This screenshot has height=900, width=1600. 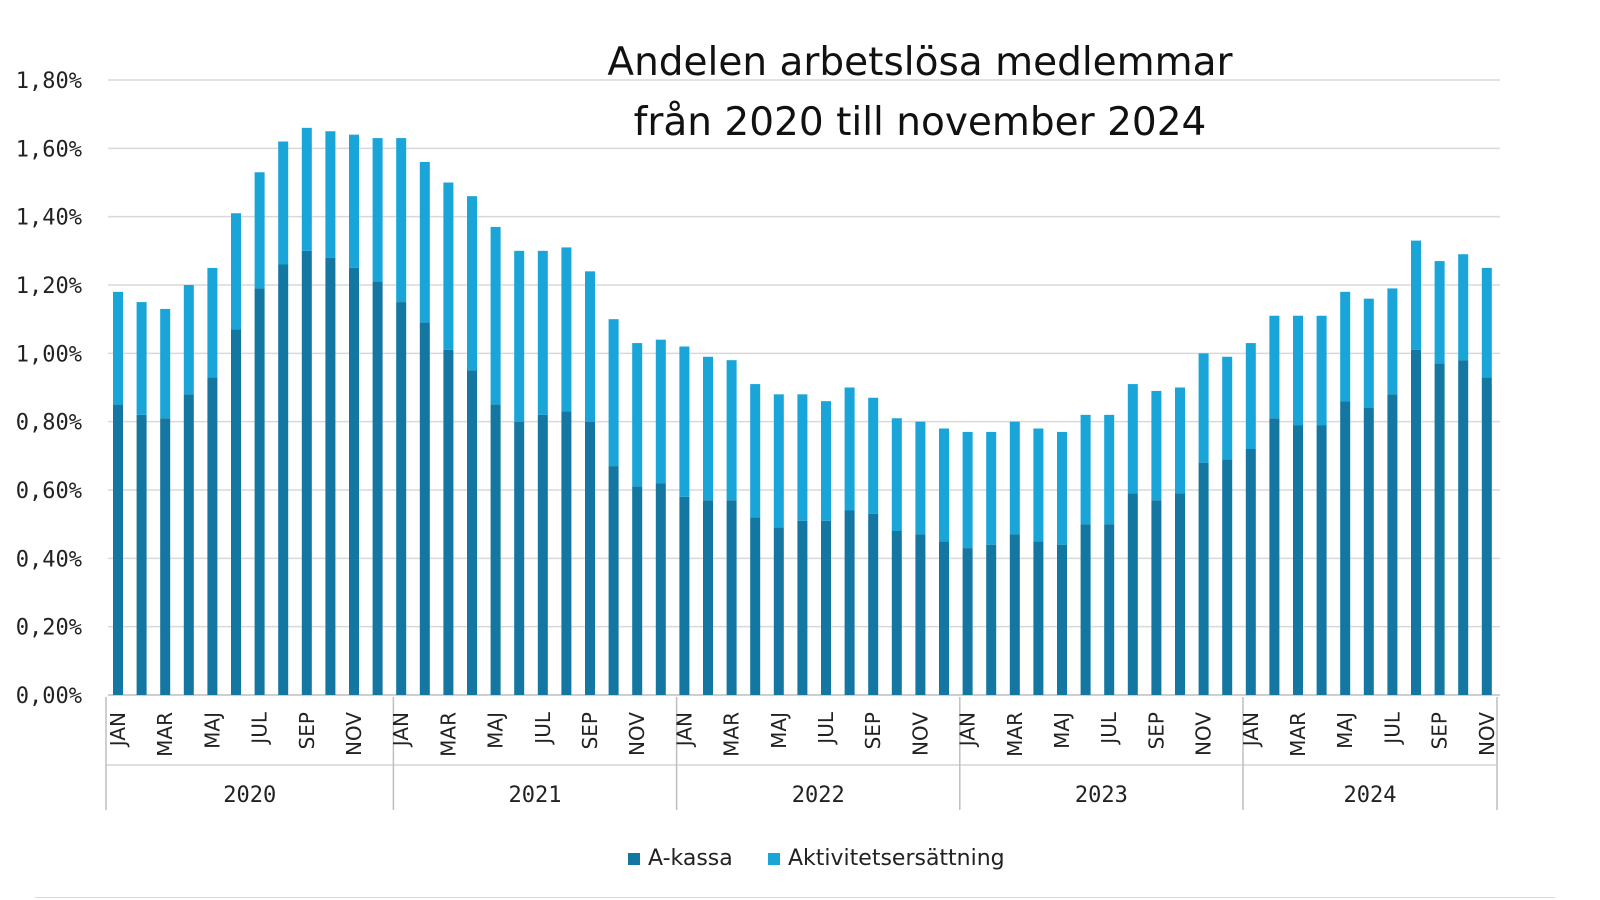 What do you see at coordinates (774, 858) in the screenshot?
I see `legend-swatch-aktivitetsersattning` at bounding box center [774, 858].